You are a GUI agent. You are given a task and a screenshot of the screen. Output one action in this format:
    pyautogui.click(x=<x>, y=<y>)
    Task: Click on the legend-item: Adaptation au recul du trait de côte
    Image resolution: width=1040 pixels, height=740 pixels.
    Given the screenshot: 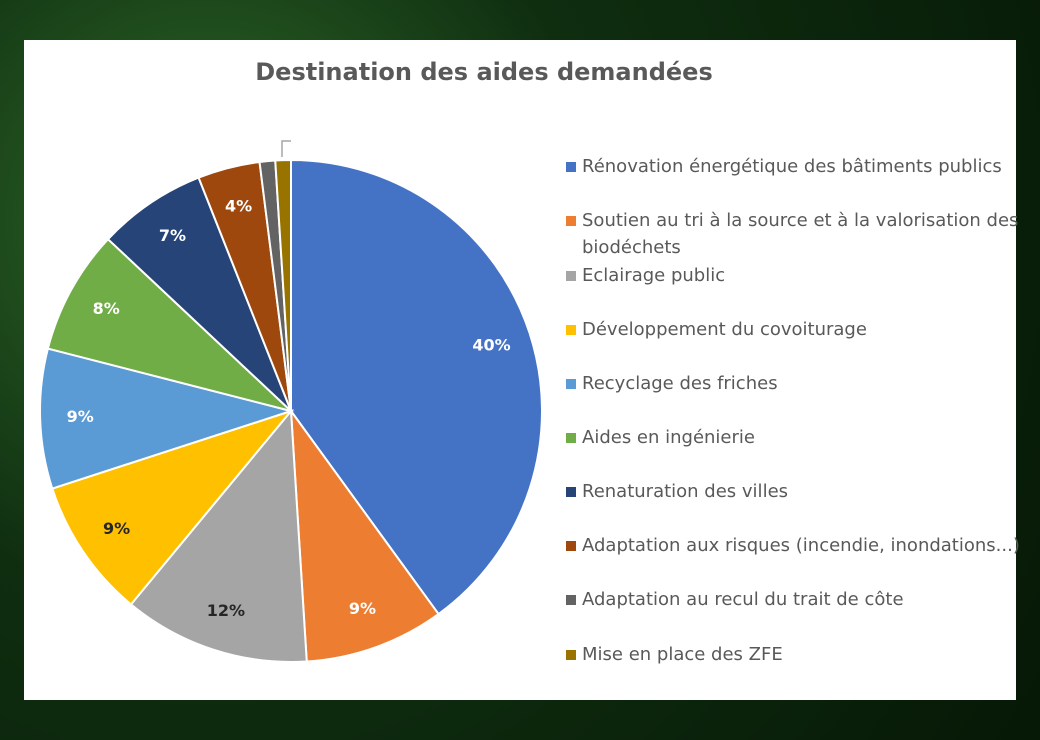 What is the action you would take?
    pyautogui.click(x=792, y=599)
    